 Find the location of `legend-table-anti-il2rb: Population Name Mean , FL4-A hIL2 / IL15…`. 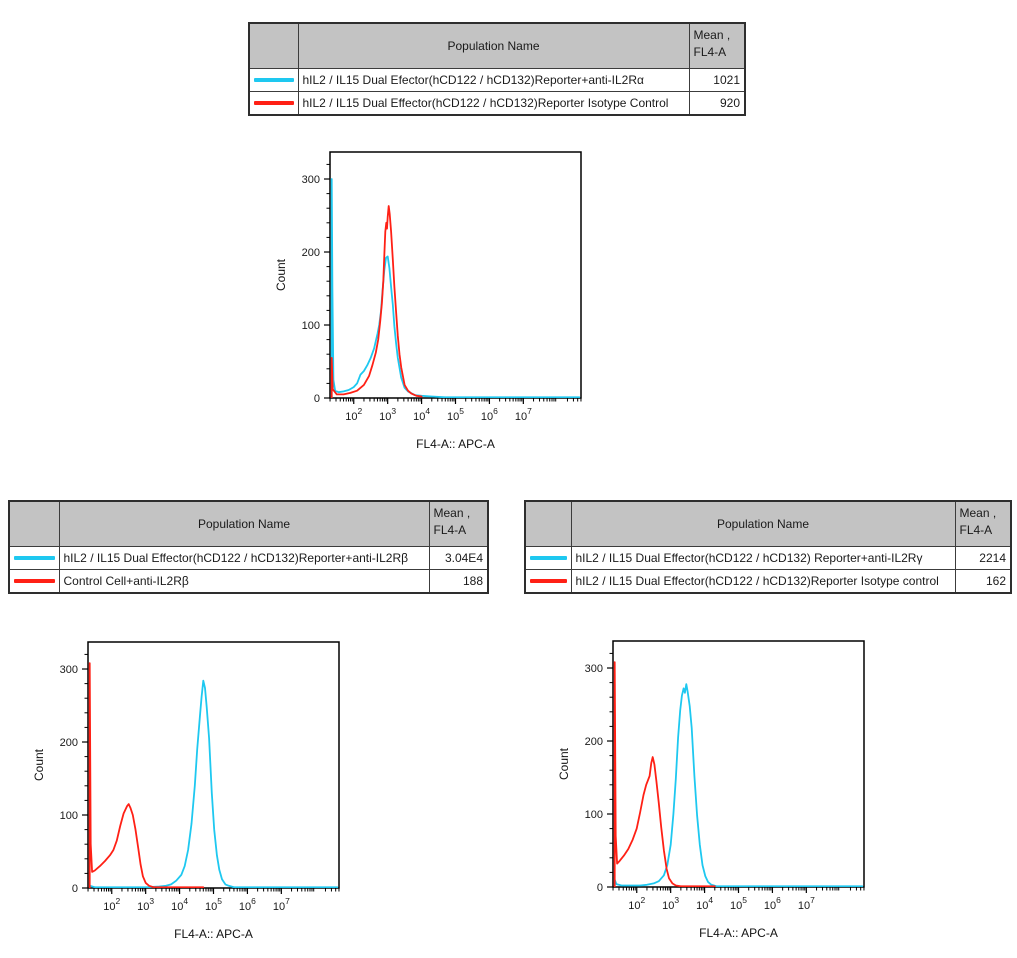

legend-table-anti-il2rb: Population Name Mean , FL4-A hIL2 / IL15… is located at coordinates (248, 547).